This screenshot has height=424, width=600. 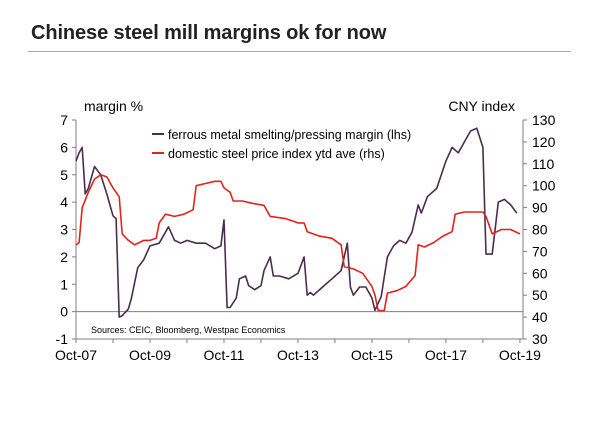 What do you see at coordinates (64, 147) in the screenshot?
I see `left-tick-label: 6` at bounding box center [64, 147].